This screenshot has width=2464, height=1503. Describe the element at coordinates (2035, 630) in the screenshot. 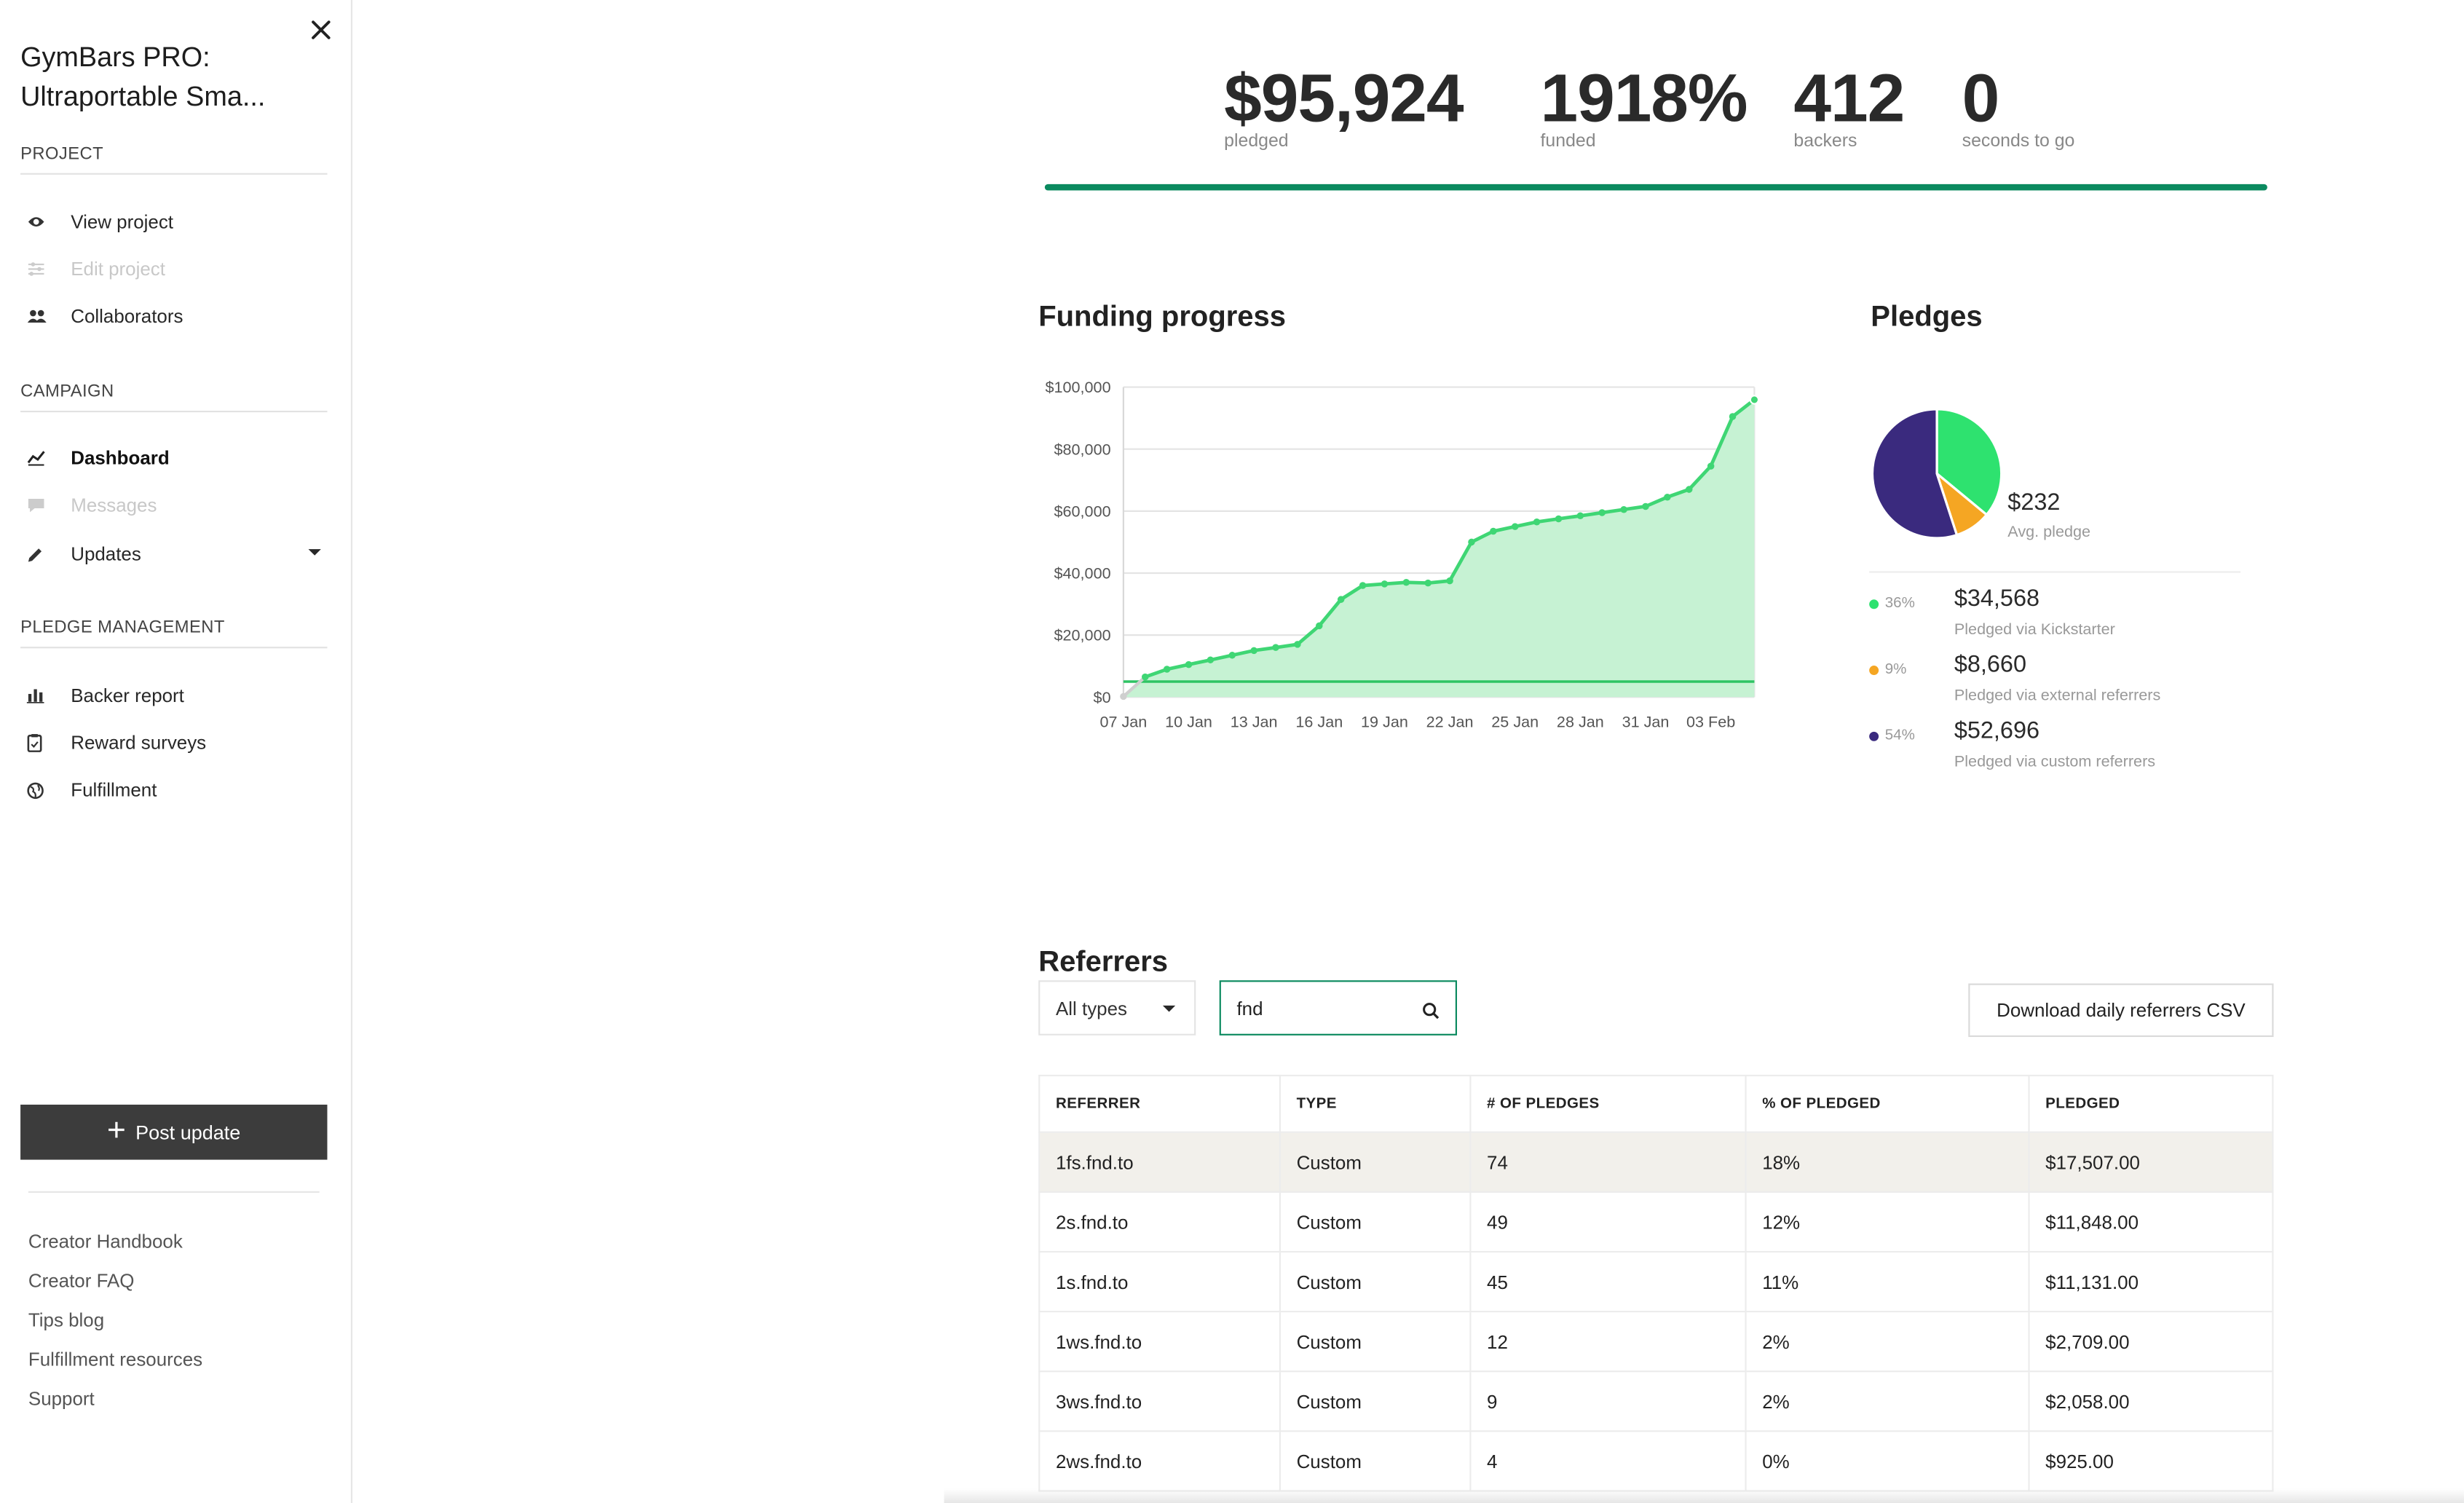

I see `legend-label: Pledged via Kickstarter` at that location.